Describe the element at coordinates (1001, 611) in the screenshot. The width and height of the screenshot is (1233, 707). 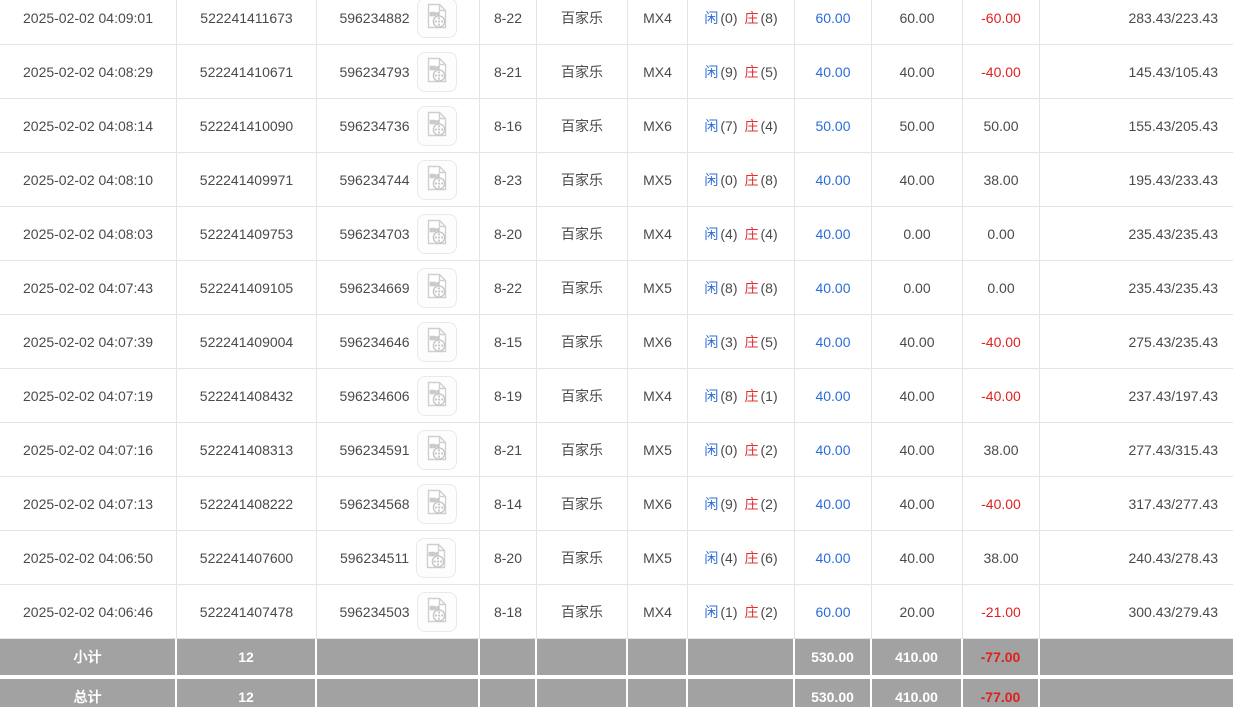
I see `win-loss-amount: -21.00` at that location.